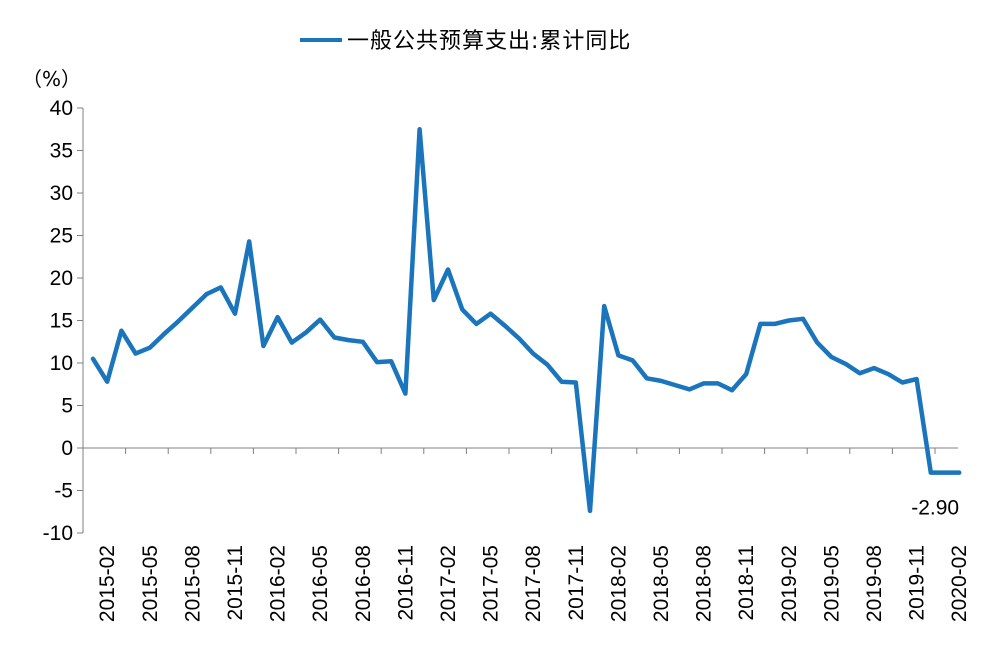 This screenshot has width=1000, height=667. Describe the element at coordinates (61, 278) in the screenshot. I see `y-tick-label: 20` at that location.